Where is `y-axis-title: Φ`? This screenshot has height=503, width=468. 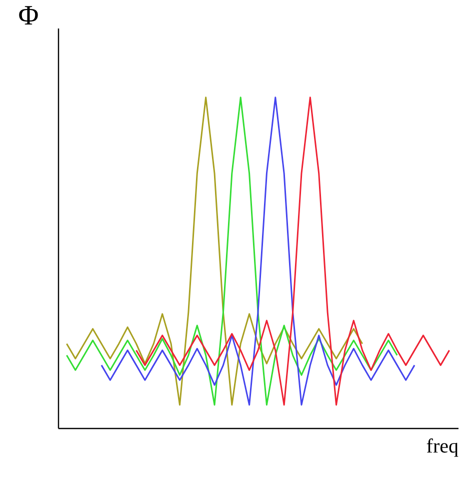
y-axis-title: Φ is located at coordinates (28, 16).